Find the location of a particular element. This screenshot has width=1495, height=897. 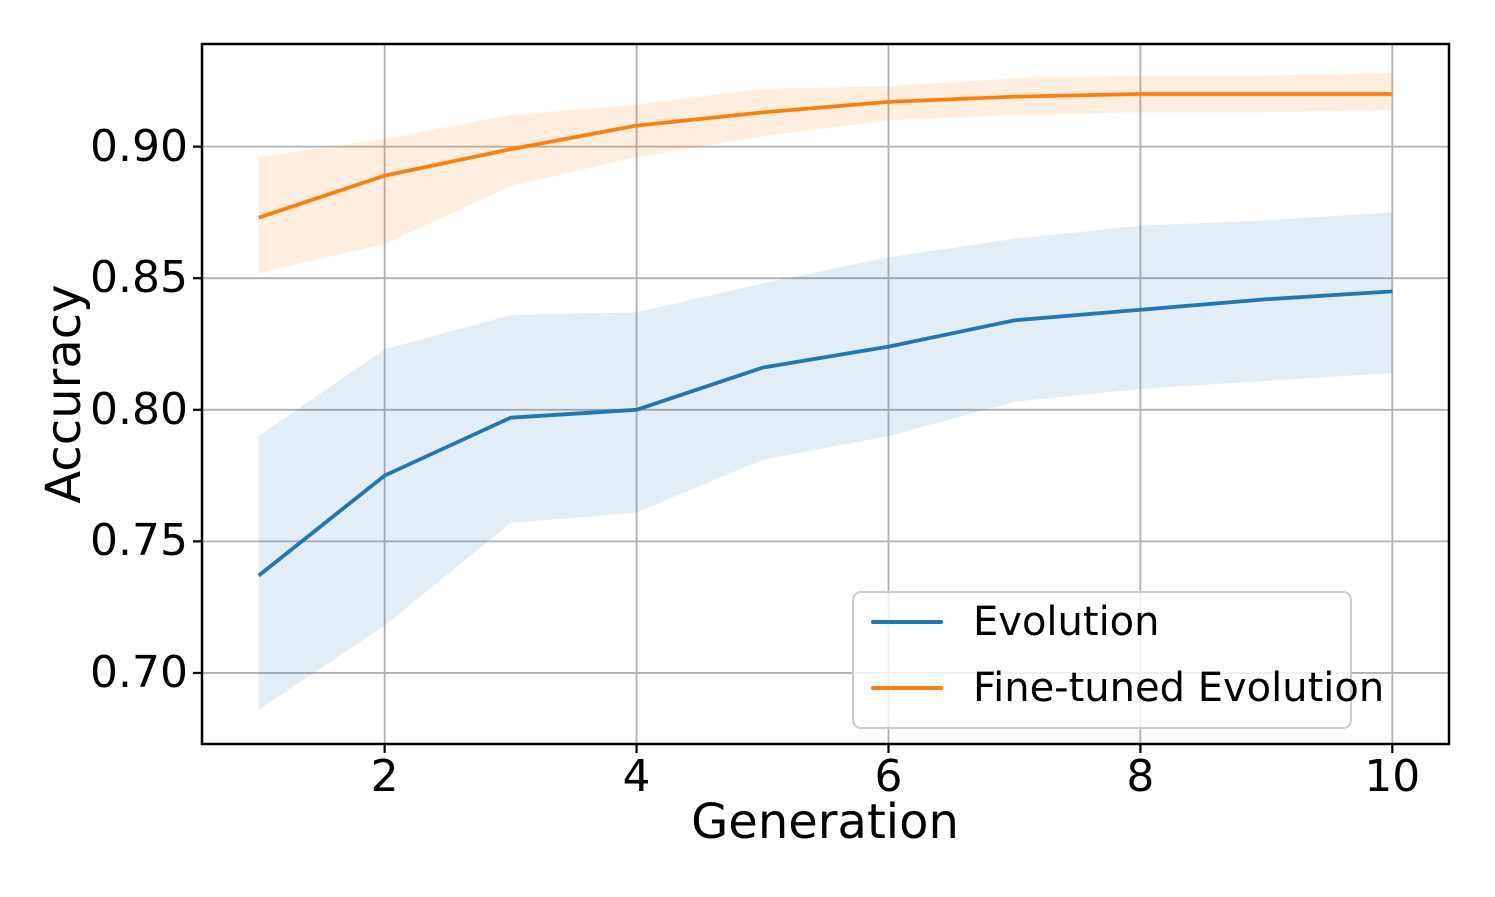

line-fine-tuned-evolution is located at coordinates (825, 156).